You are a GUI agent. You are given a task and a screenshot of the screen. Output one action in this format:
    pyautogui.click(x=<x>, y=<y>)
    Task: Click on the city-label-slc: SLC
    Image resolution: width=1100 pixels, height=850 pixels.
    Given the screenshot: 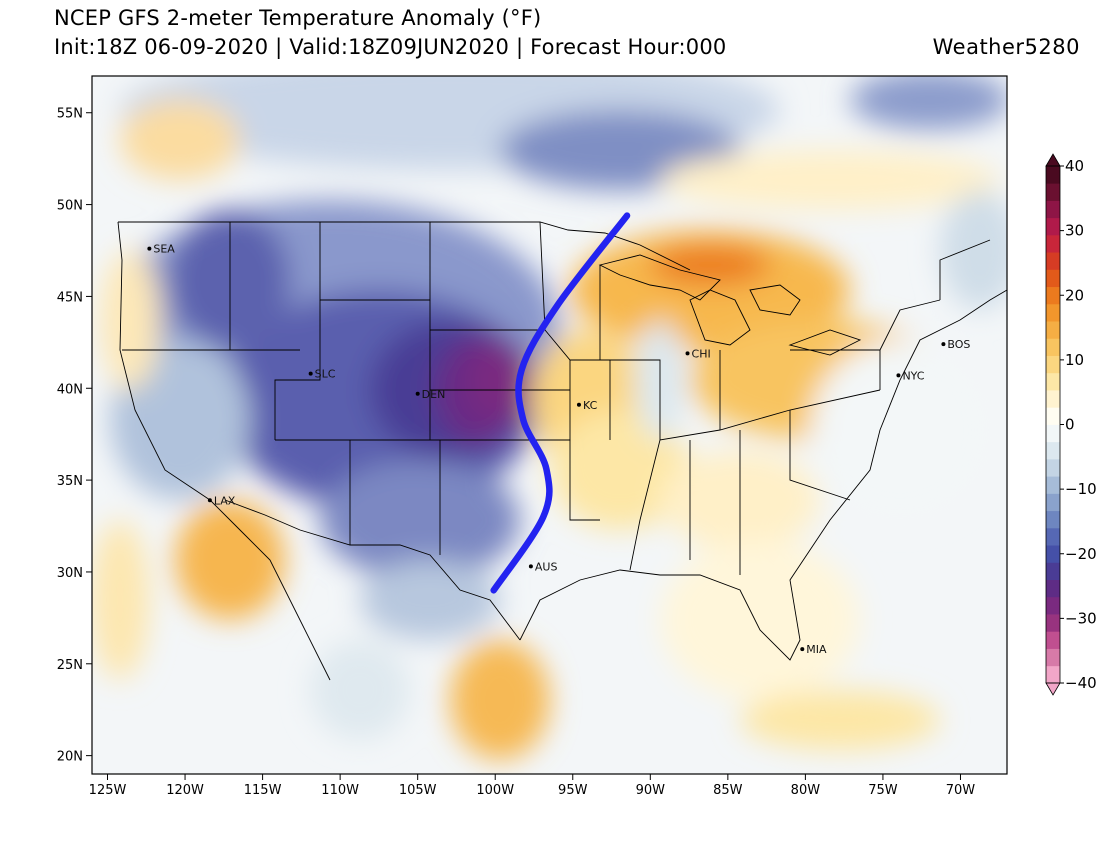 What is the action you would take?
    pyautogui.click(x=325, y=374)
    